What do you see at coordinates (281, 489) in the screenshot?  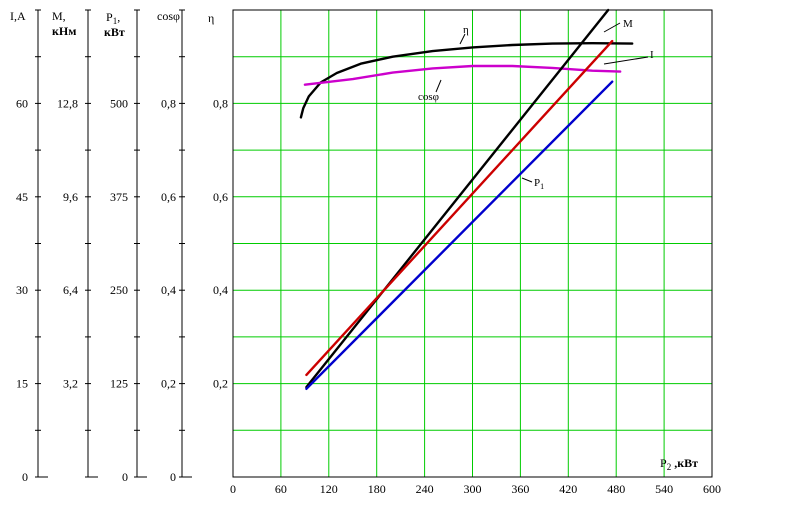 I see `x-tick-label: 60` at bounding box center [281, 489].